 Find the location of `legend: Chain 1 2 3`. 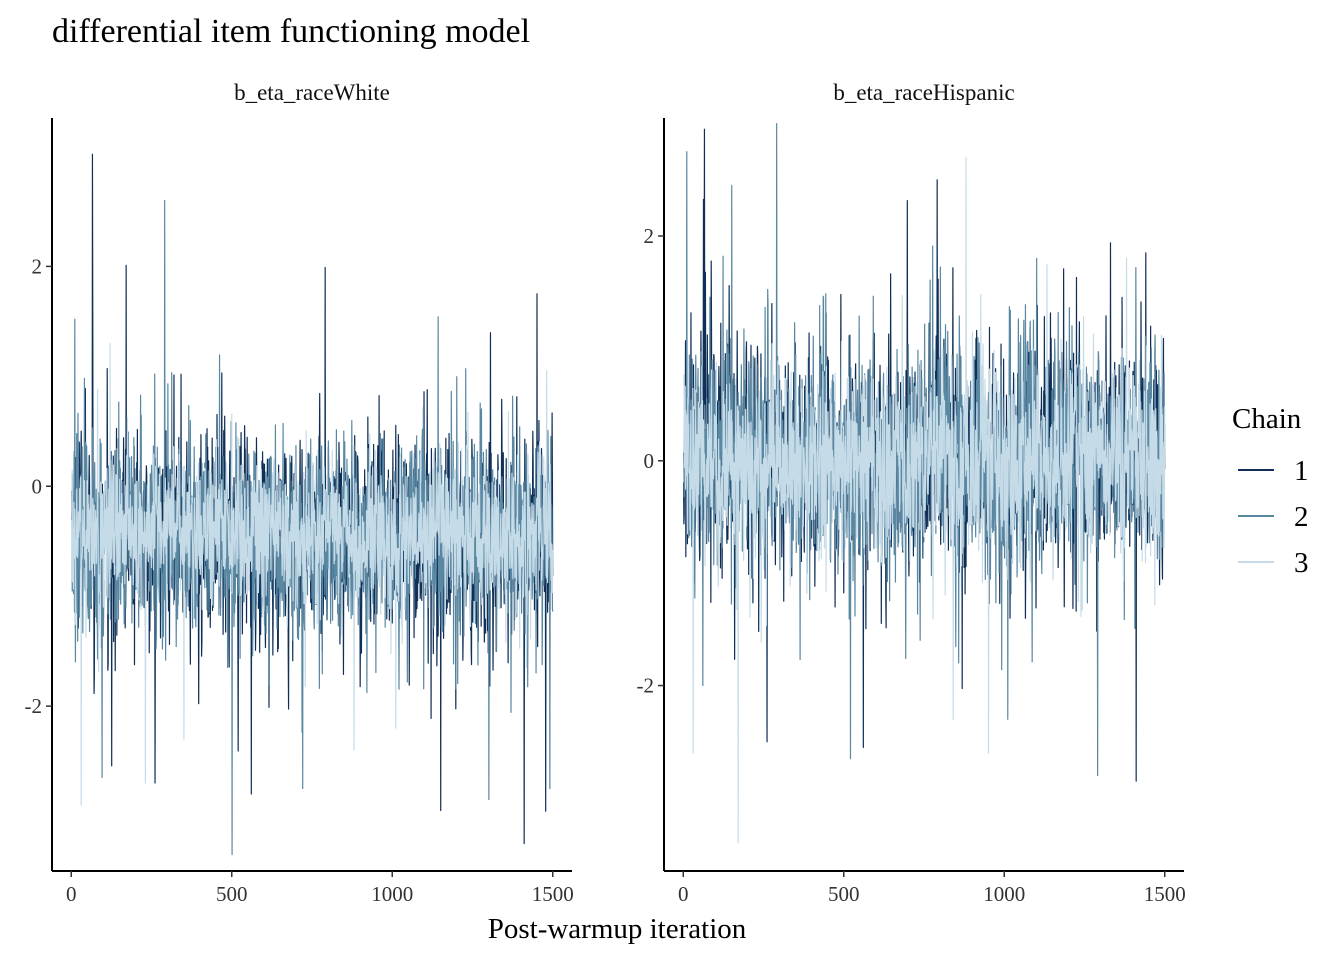

legend: Chain 1 2 3 is located at coordinates (1270, 491).